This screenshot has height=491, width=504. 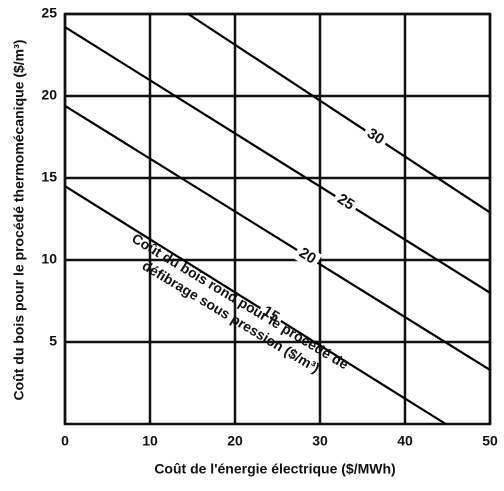 What do you see at coordinates (65, 441) in the screenshot?
I see `x-tick-label: 0` at bounding box center [65, 441].